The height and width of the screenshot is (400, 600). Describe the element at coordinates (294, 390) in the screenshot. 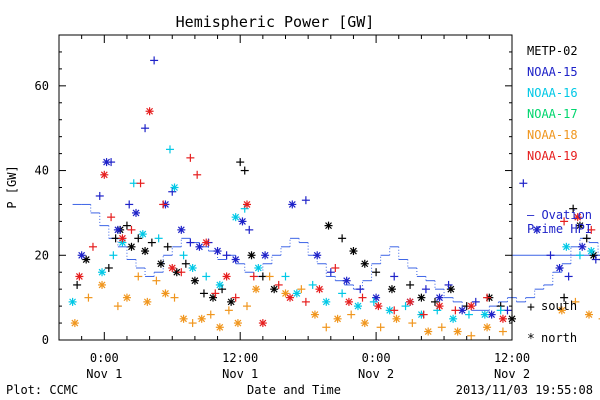

I see `x-axis-label: Date and Time` at that location.